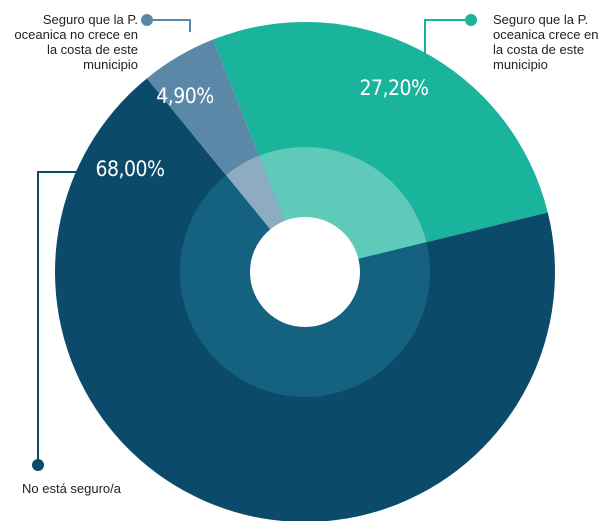  I want to click on value-label: 27,20%, so click(393, 88).